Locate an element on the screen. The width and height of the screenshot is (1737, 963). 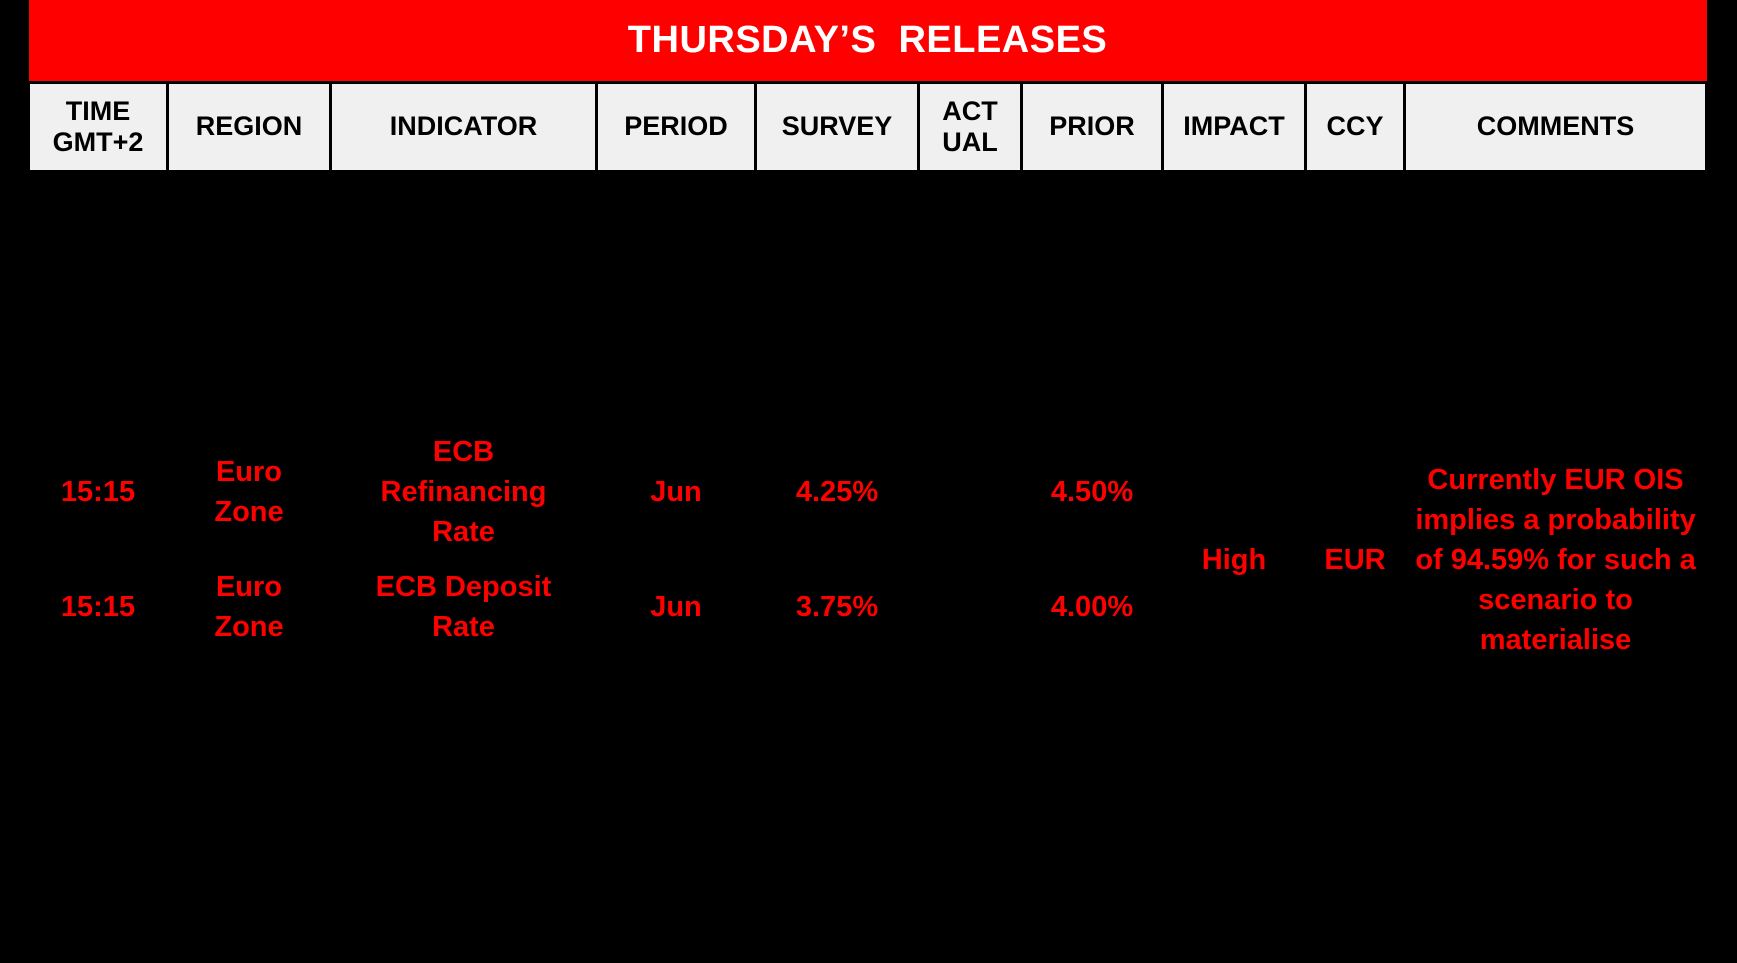
title-row: THURSDAY’S RELEASES is located at coordinates (867, 42).